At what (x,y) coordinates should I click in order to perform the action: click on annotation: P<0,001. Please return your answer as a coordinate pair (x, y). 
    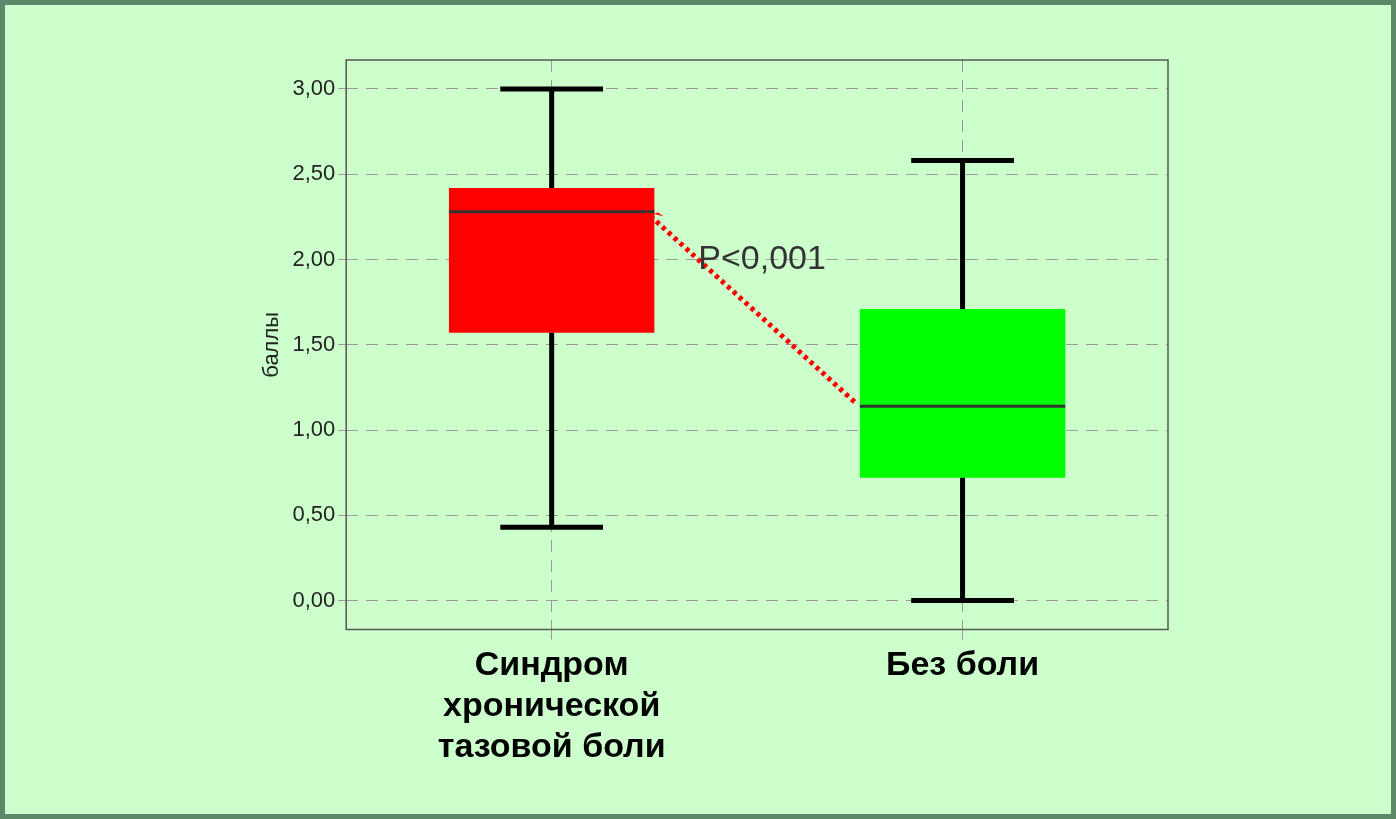
    Looking at the image, I should click on (762, 257).